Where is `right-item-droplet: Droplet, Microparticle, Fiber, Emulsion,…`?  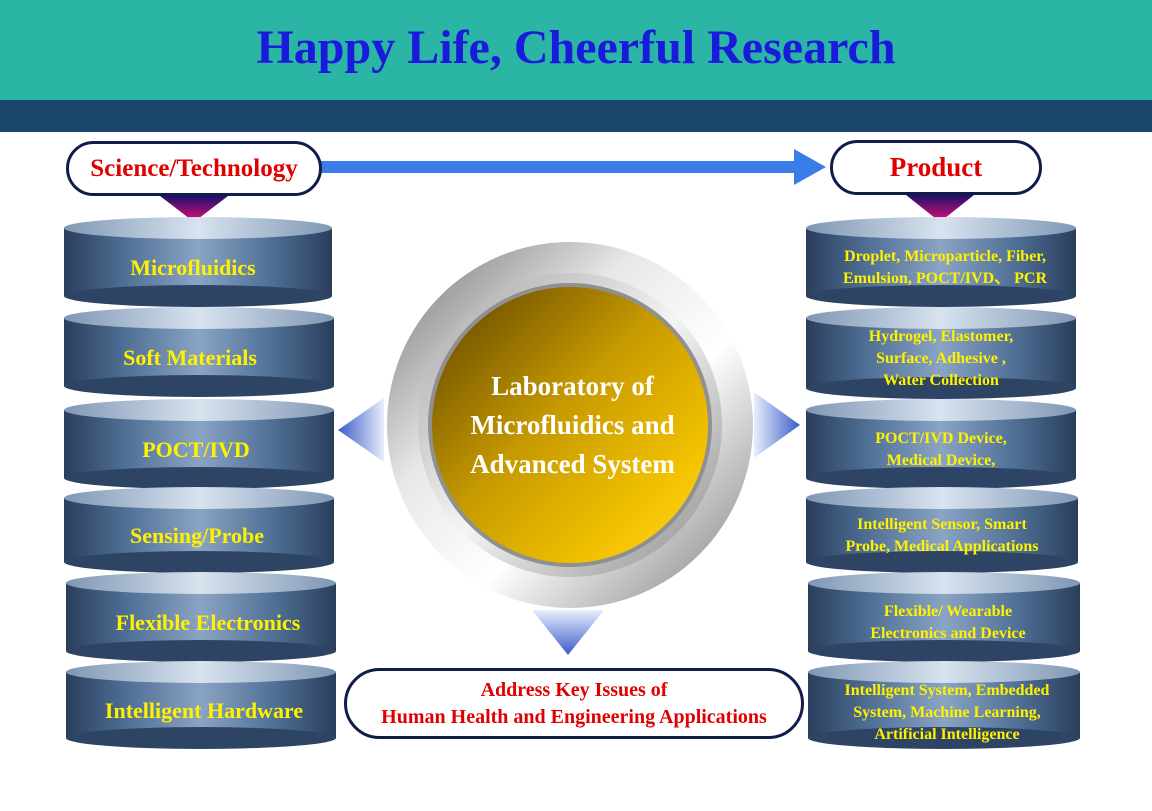 right-item-droplet: Droplet, Microparticle, Fiber, Emulsion,… is located at coordinates (945, 267).